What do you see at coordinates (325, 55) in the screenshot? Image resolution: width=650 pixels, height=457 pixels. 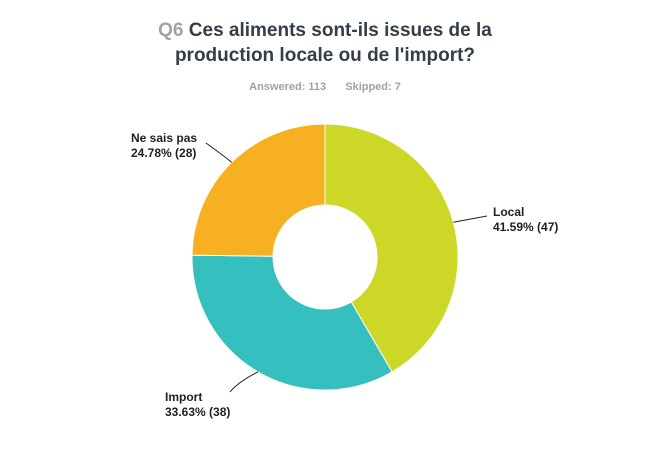 I see `title-text-line-2: production locale ou de l'import?` at bounding box center [325, 55].